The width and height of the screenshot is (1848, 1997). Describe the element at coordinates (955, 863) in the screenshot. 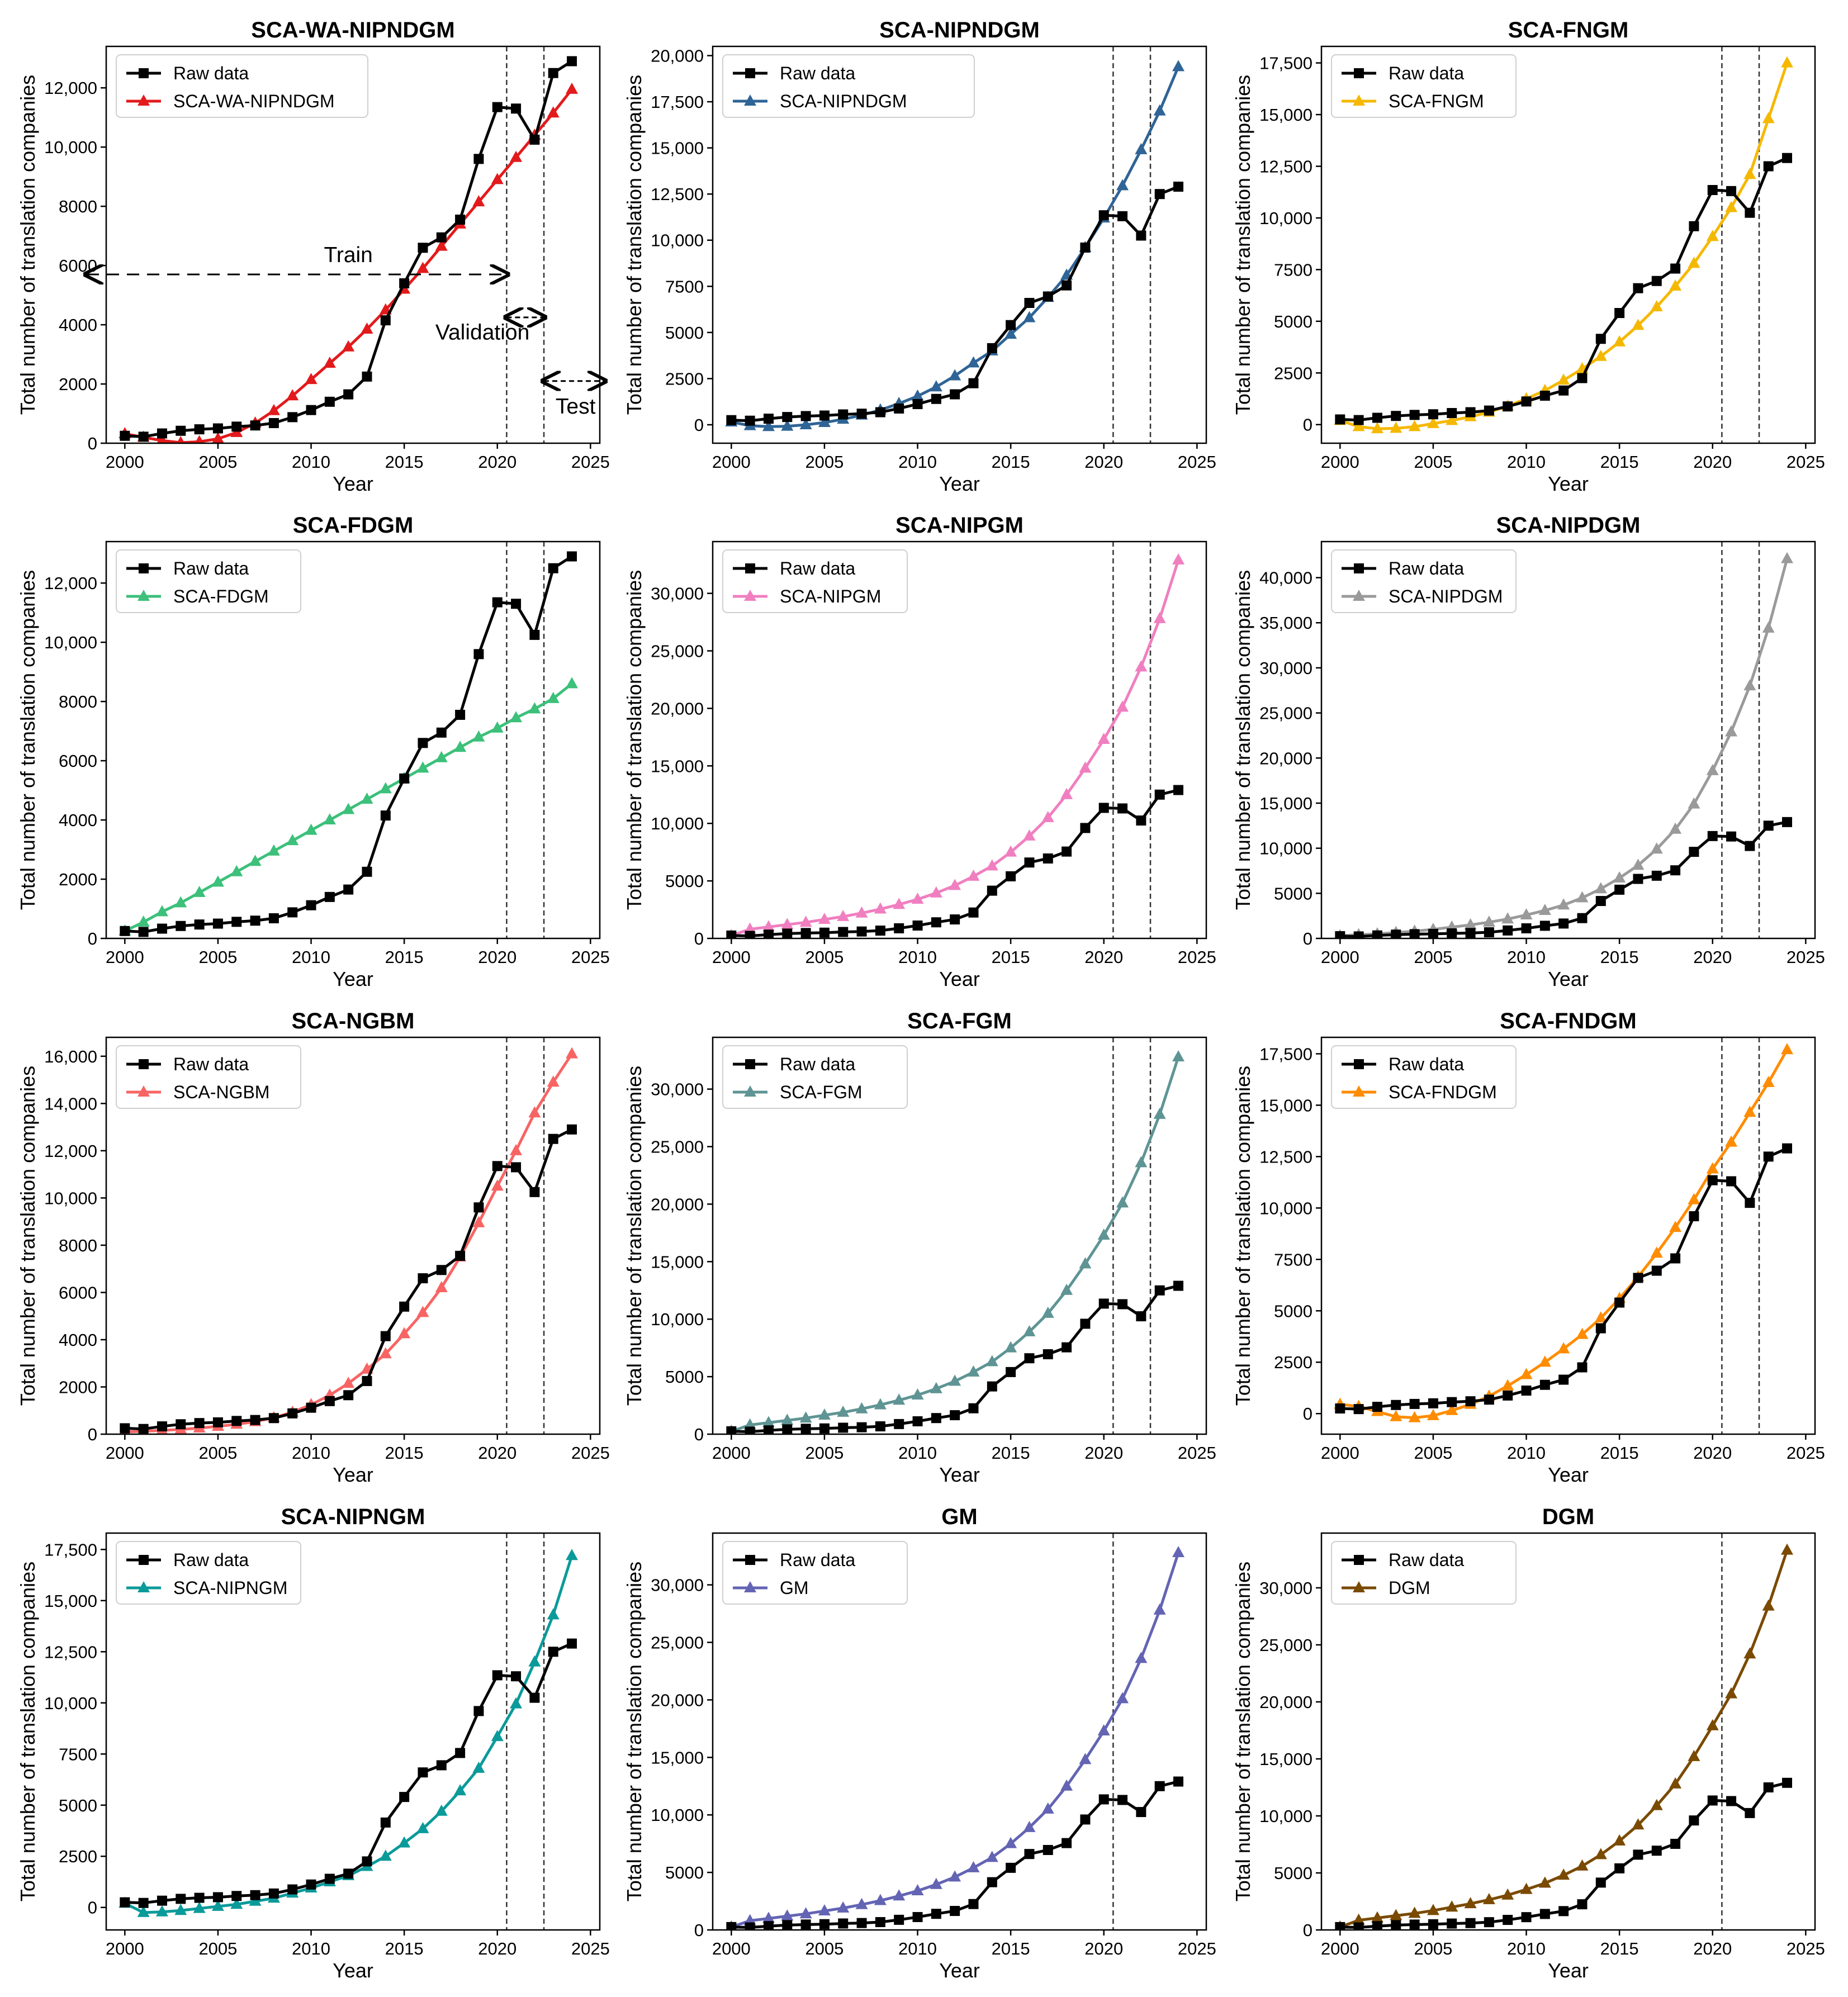

I see `series-line` at that location.